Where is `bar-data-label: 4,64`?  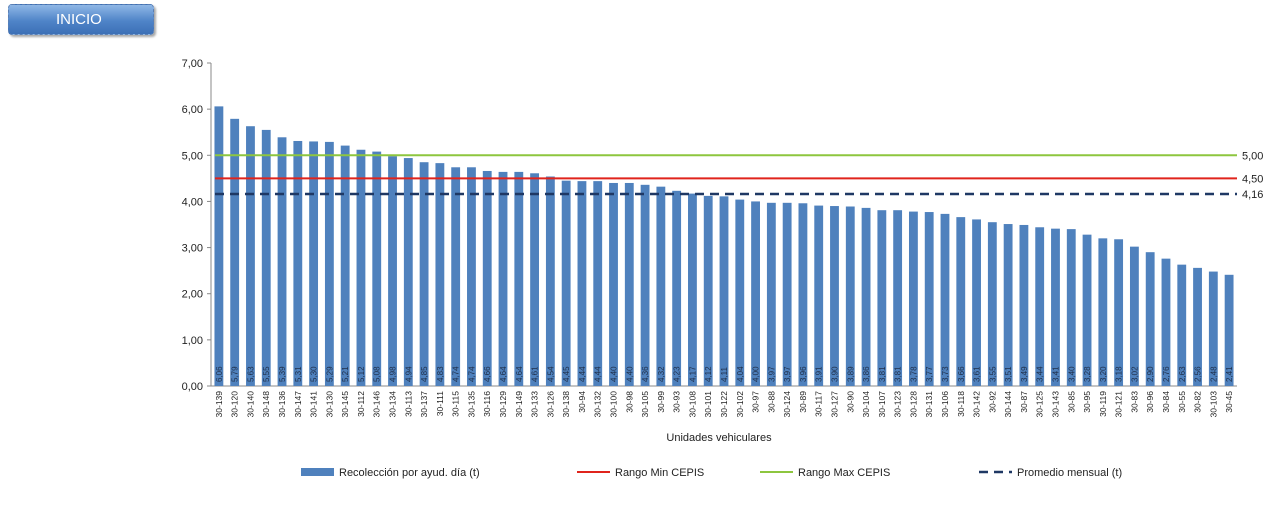
bar-data-label: 4,64 is located at coordinates (503, 374).